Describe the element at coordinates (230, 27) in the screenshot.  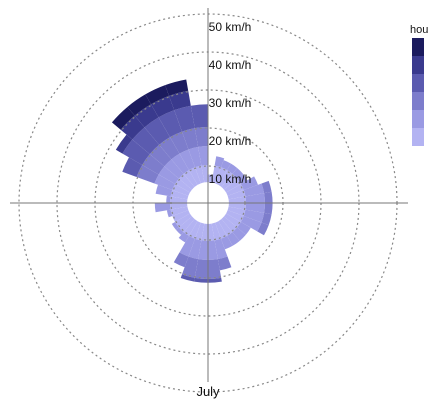
I see `tick-label-50: 50 km/h` at that location.